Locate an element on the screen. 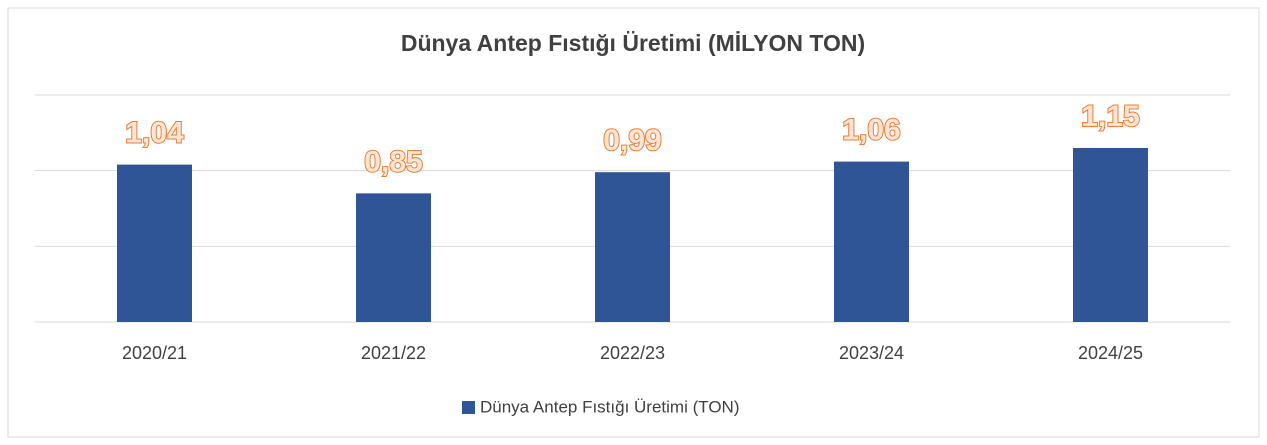 The image size is (1267, 445). x-tick-label: 2020/21 is located at coordinates (154, 353).